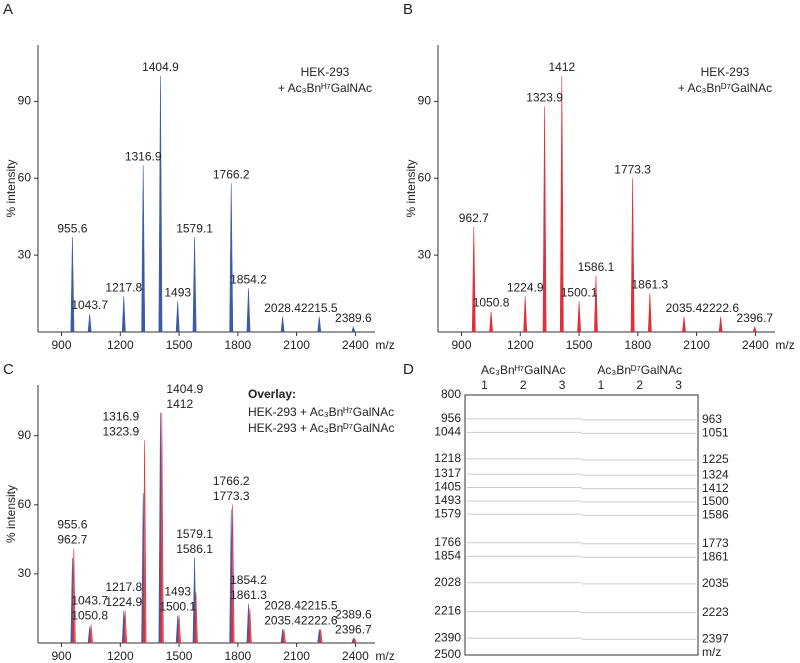 This screenshot has height=663, width=800. What do you see at coordinates (8, 9) in the screenshot?
I see `panel-letter: A` at bounding box center [8, 9].